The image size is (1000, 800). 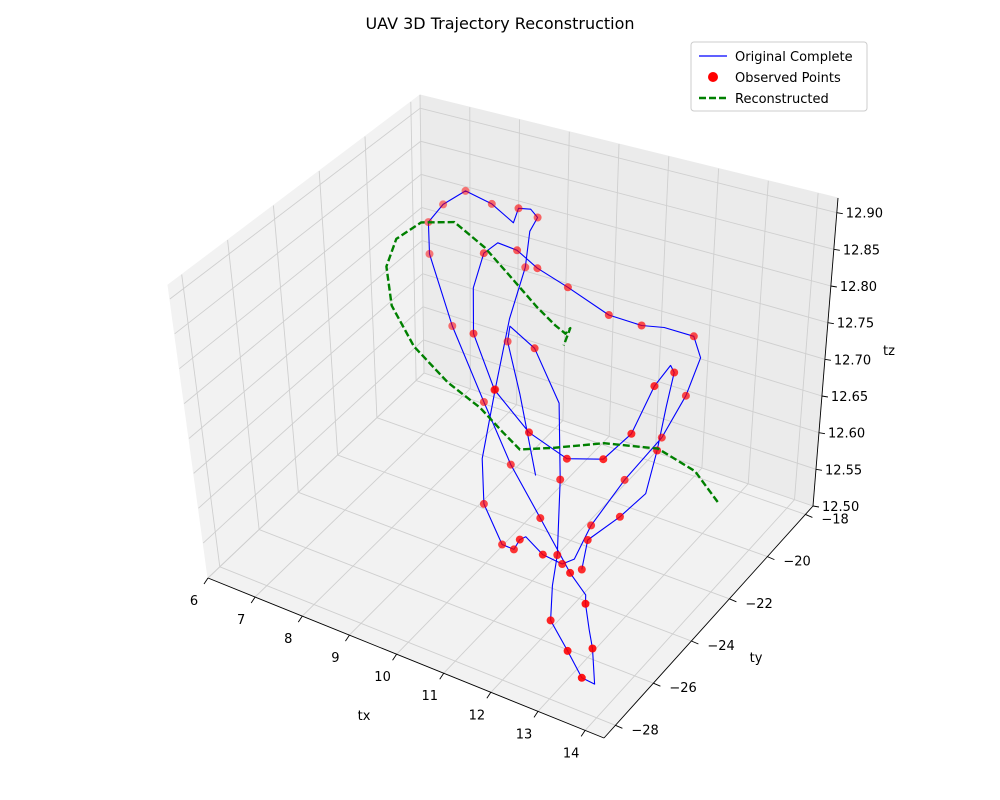 What do you see at coordinates (241, 620) in the screenshot?
I see `x-tick-label: 7` at bounding box center [241, 620].